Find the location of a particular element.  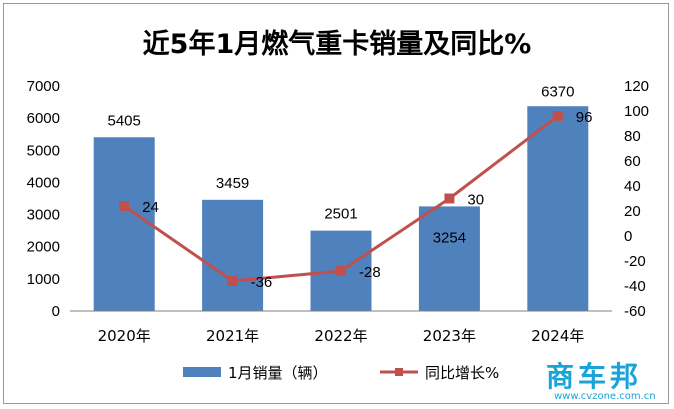

legend-line-marker is located at coordinates (399, 372).